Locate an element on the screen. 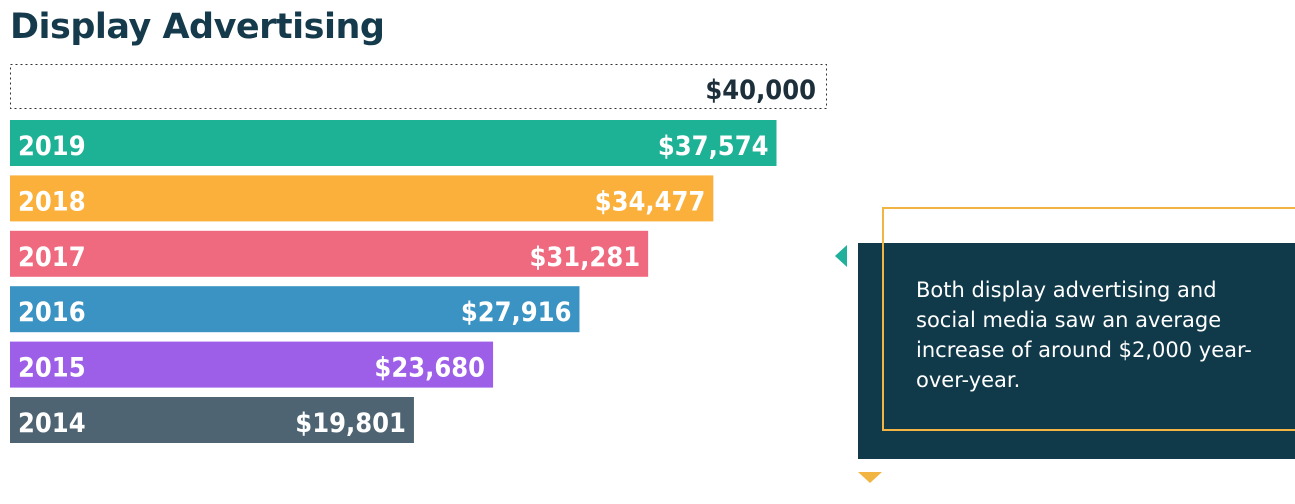 Image resolution: width=1295 pixels, height=504 pixels. bar-value-2019: $37,574 is located at coordinates (713, 146).